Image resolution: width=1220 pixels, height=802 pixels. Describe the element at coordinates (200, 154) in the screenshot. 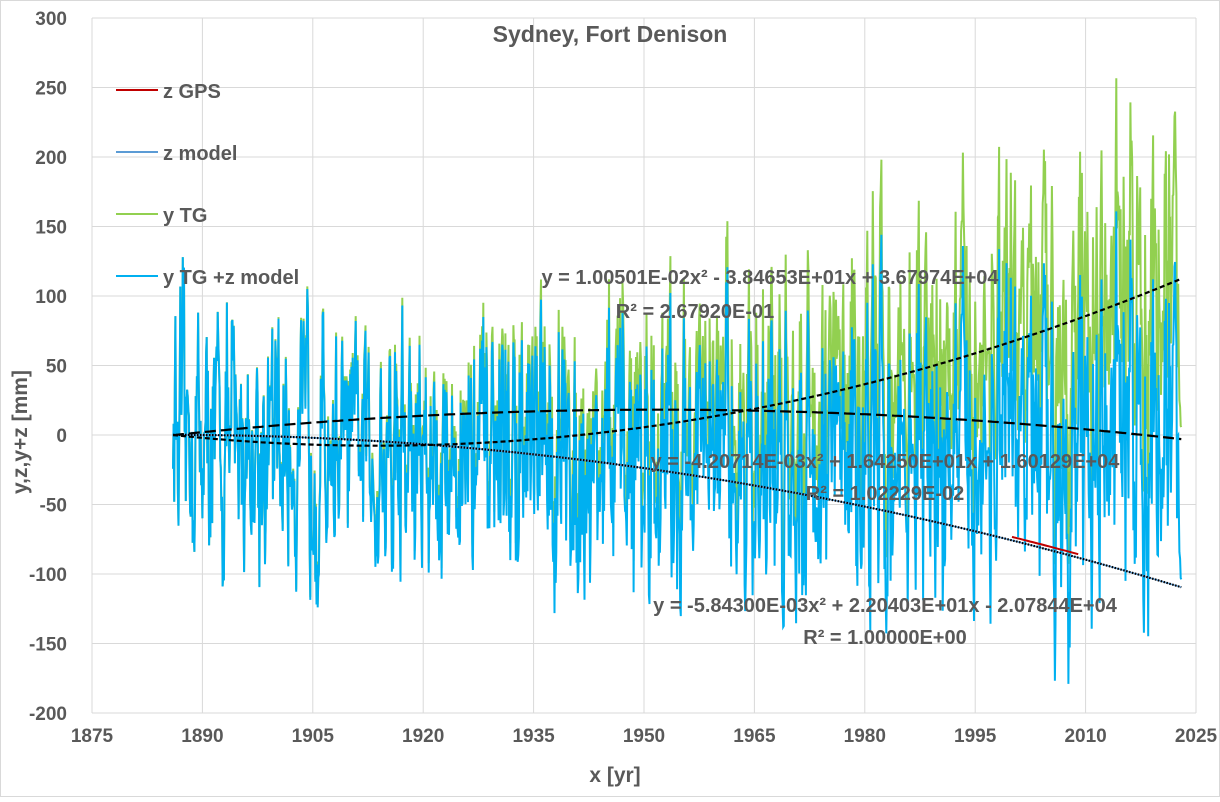

I see `legend-label: z model` at that location.